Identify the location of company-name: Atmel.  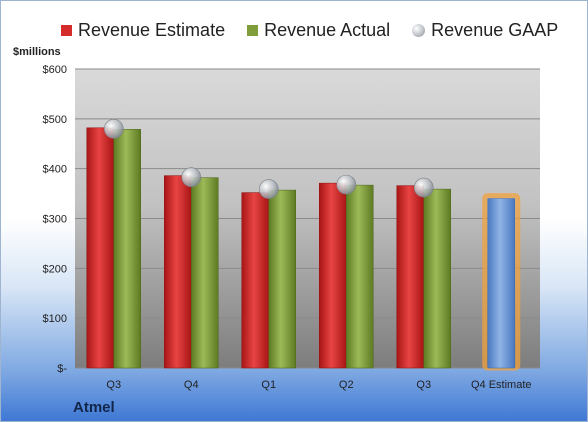
(94, 407).